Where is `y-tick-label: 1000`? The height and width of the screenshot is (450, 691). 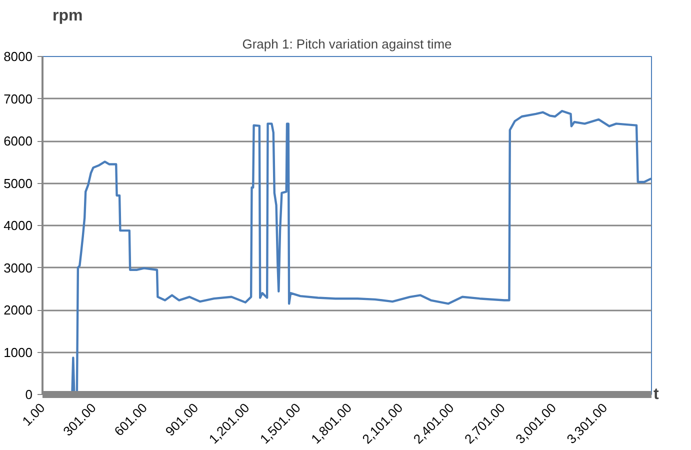 y-tick-label: 1000 is located at coordinates (18, 352).